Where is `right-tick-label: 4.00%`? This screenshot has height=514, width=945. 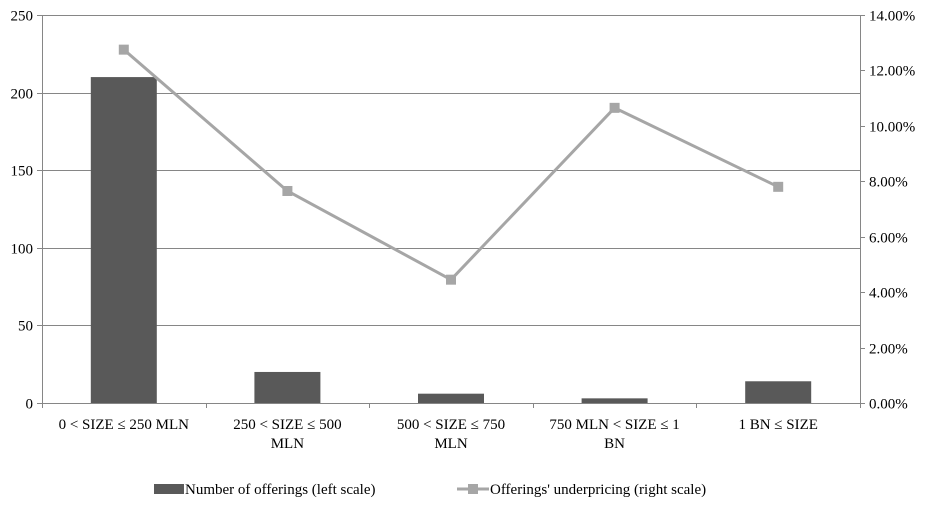
right-tick-label: 4.00% is located at coordinates (888, 294).